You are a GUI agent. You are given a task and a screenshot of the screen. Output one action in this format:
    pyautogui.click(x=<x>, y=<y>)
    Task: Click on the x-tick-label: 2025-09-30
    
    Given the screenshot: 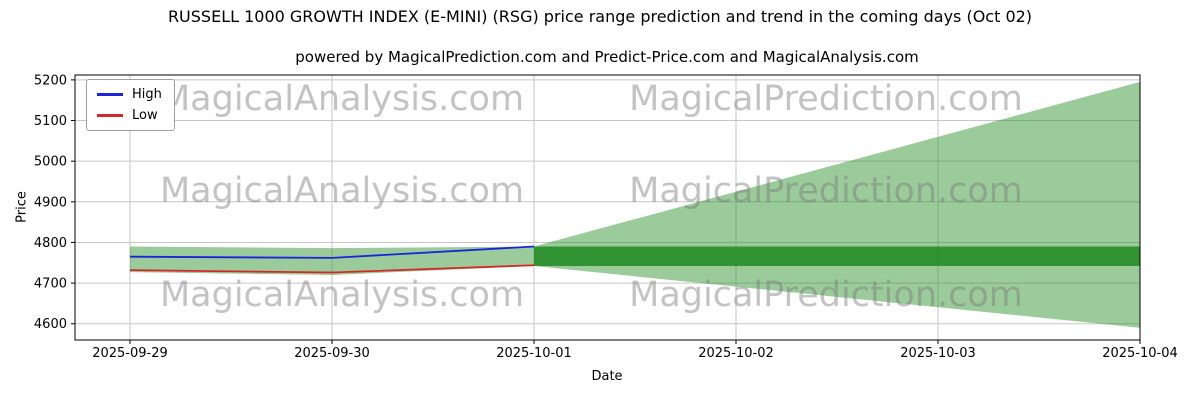 What is the action you would take?
    pyautogui.click(x=332, y=353)
    